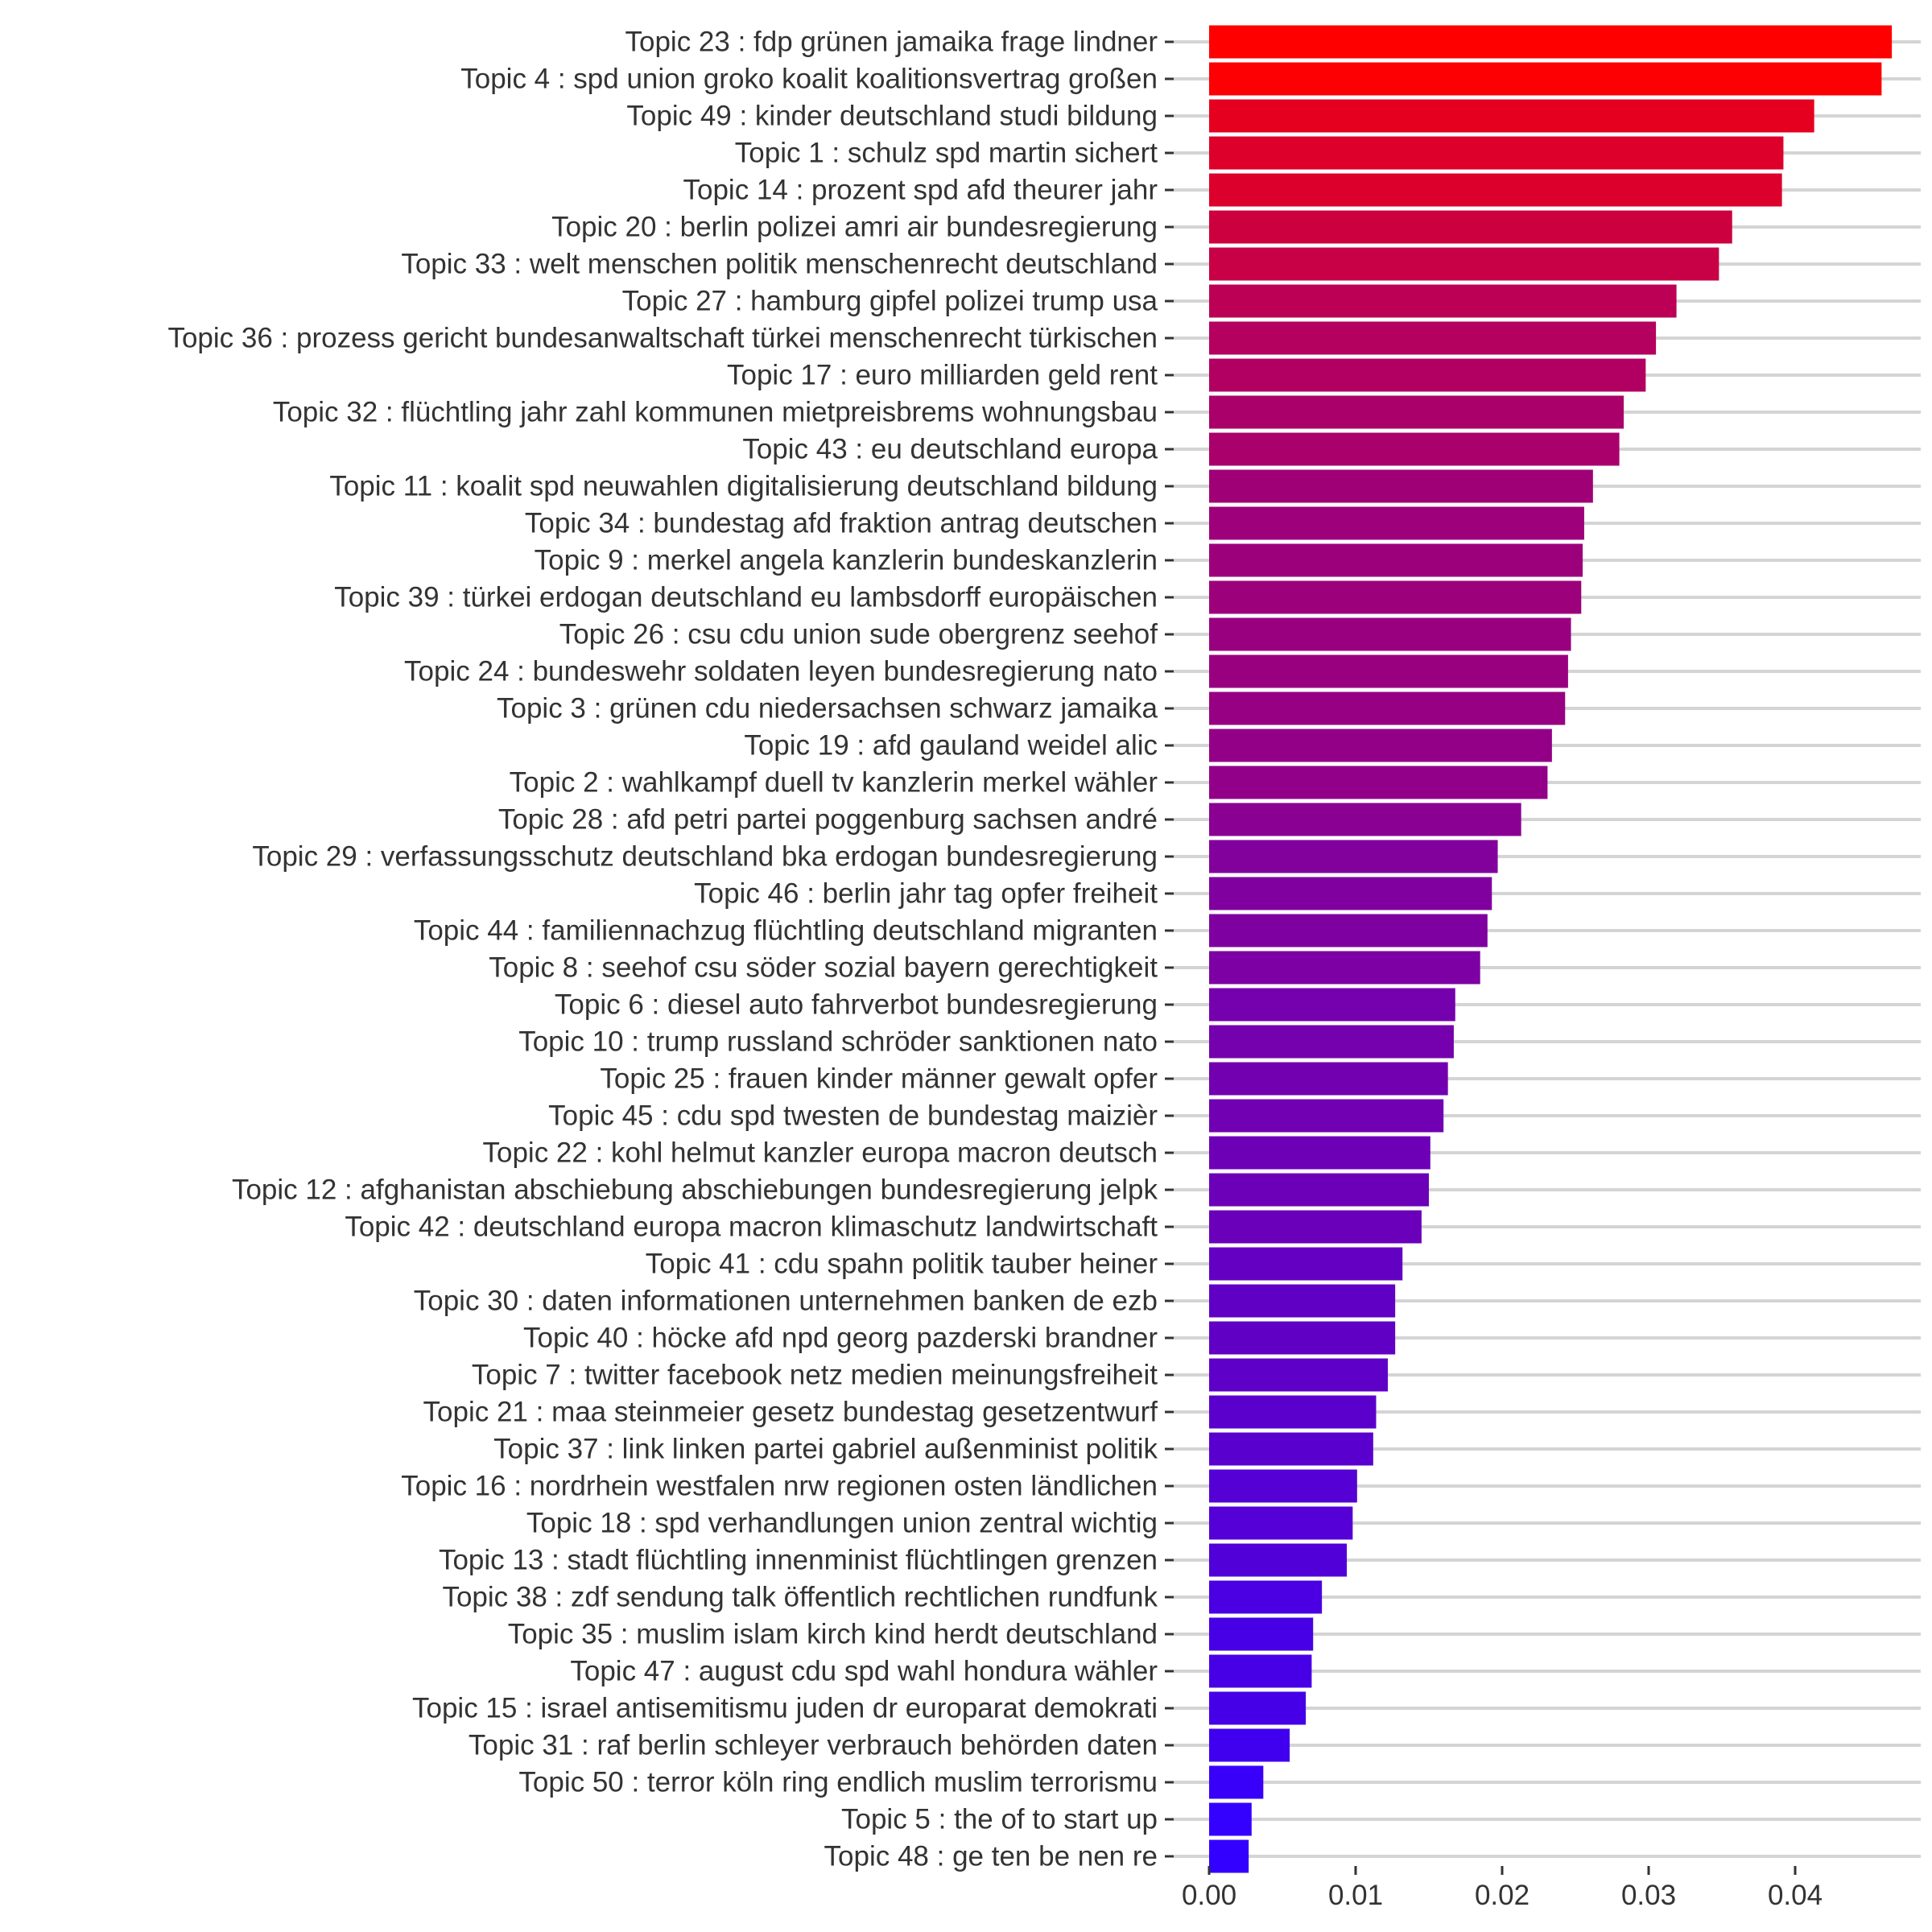 The image size is (1932, 1932). Describe the element at coordinates (1355, 1895) in the screenshot. I see `x-tick-label: 0.01` at that location.